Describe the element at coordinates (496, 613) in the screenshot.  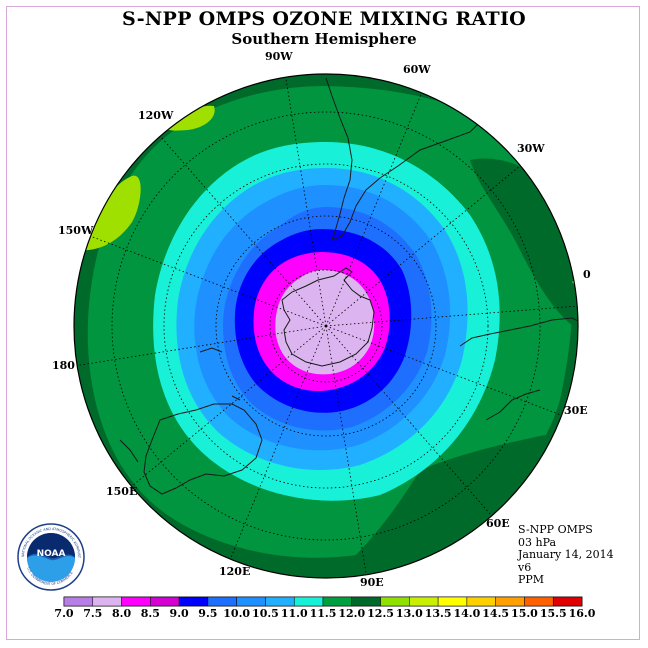
I see `colorbar-label: 14.5` at that location.